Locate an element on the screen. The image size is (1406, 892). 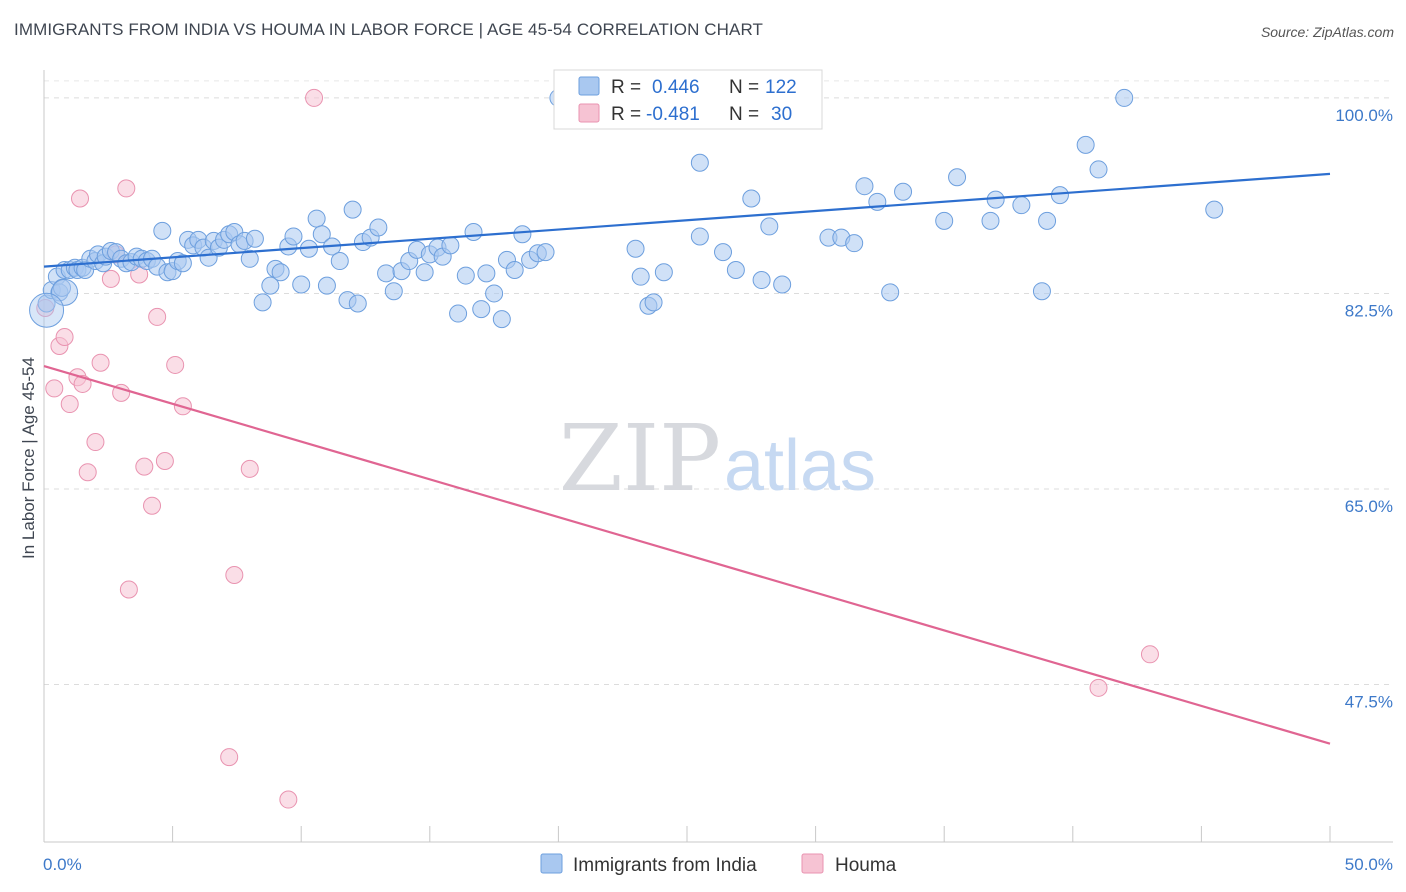
y-tick-labels: 47.5% 65.0% 82.5% 100.0% is located at coordinates (1364, 409).